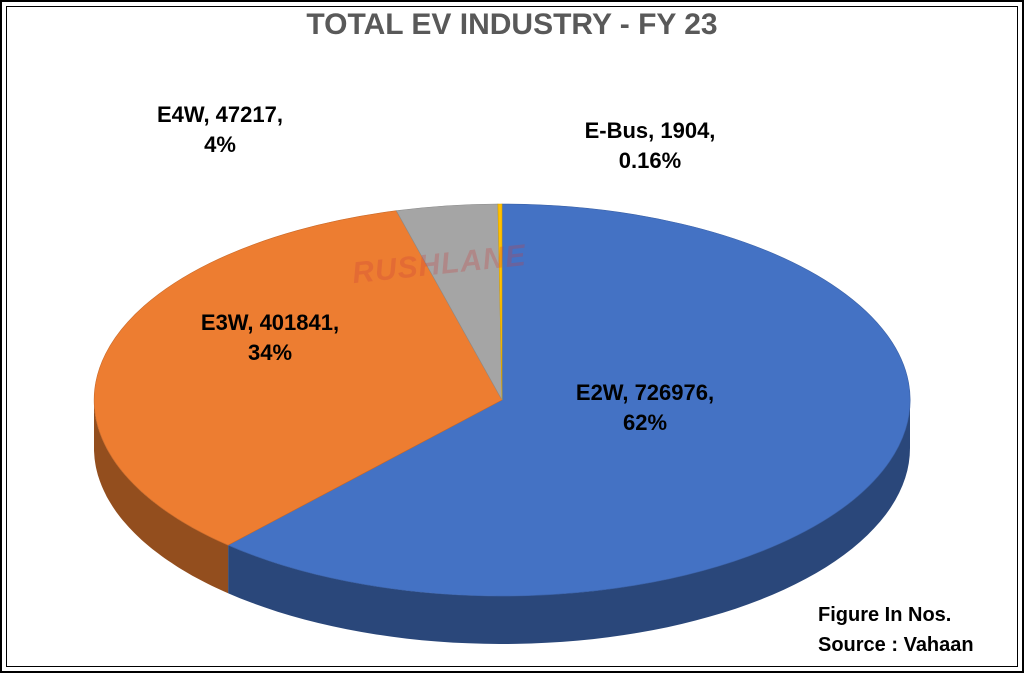 This screenshot has width=1024, height=673. What do you see at coordinates (220, 130) in the screenshot?
I see `label-e4w: E4W, 47217, 4%` at bounding box center [220, 130].